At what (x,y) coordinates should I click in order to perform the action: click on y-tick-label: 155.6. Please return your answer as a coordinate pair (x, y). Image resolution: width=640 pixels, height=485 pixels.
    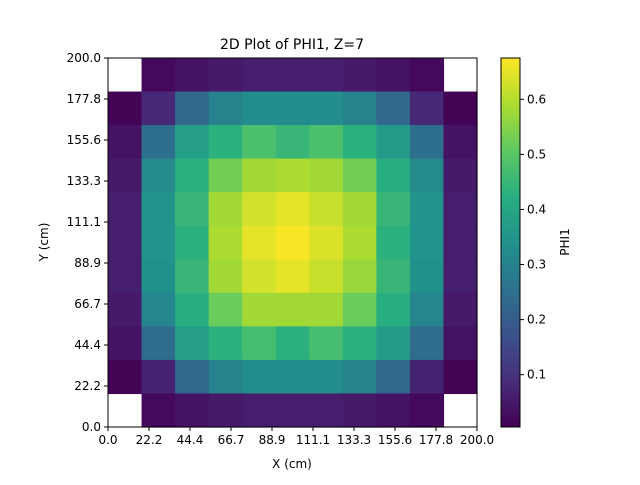
    Looking at the image, I should click on (84, 140).